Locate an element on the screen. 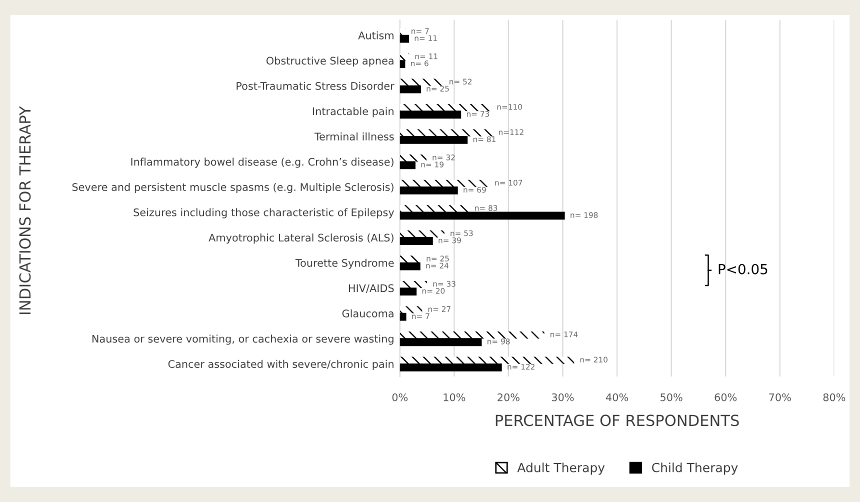 The height and width of the screenshot is (502, 860). x-tick-label: 40% is located at coordinates (617, 397).